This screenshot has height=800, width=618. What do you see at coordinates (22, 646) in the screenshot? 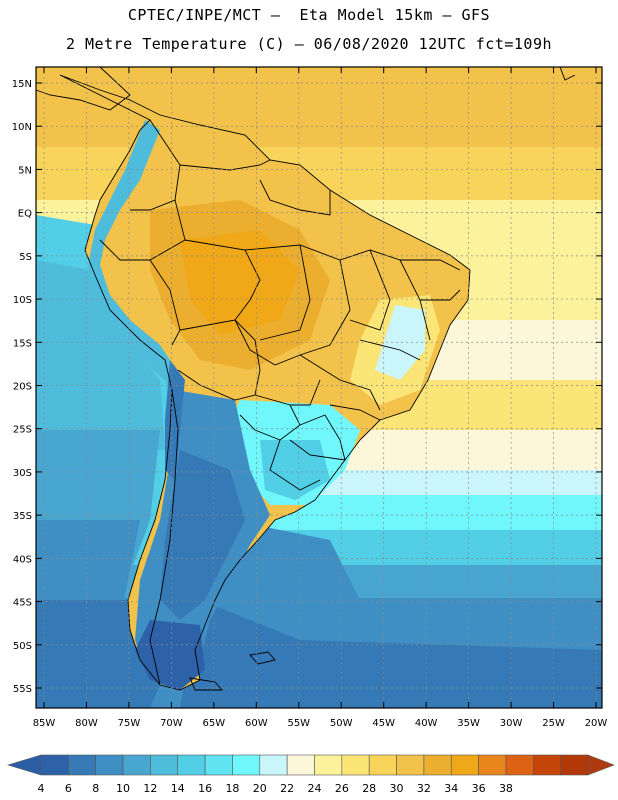
I see `lat-label: 50S` at bounding box center [22, 646].